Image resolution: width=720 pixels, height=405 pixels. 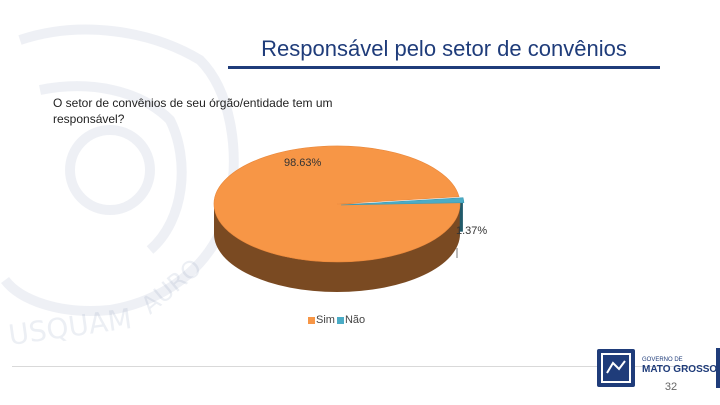 I want to click on data-label-nao: 1.37%, so click(x=471, y=231).